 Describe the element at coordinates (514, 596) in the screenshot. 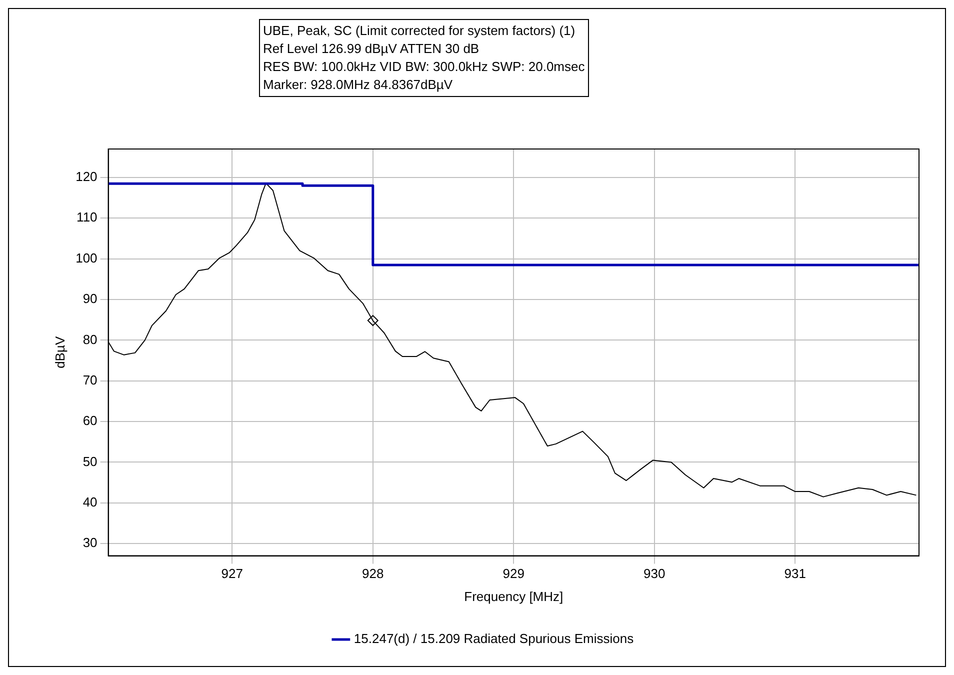

I see `x-axis-title: Frequency [MHz]` at that location.